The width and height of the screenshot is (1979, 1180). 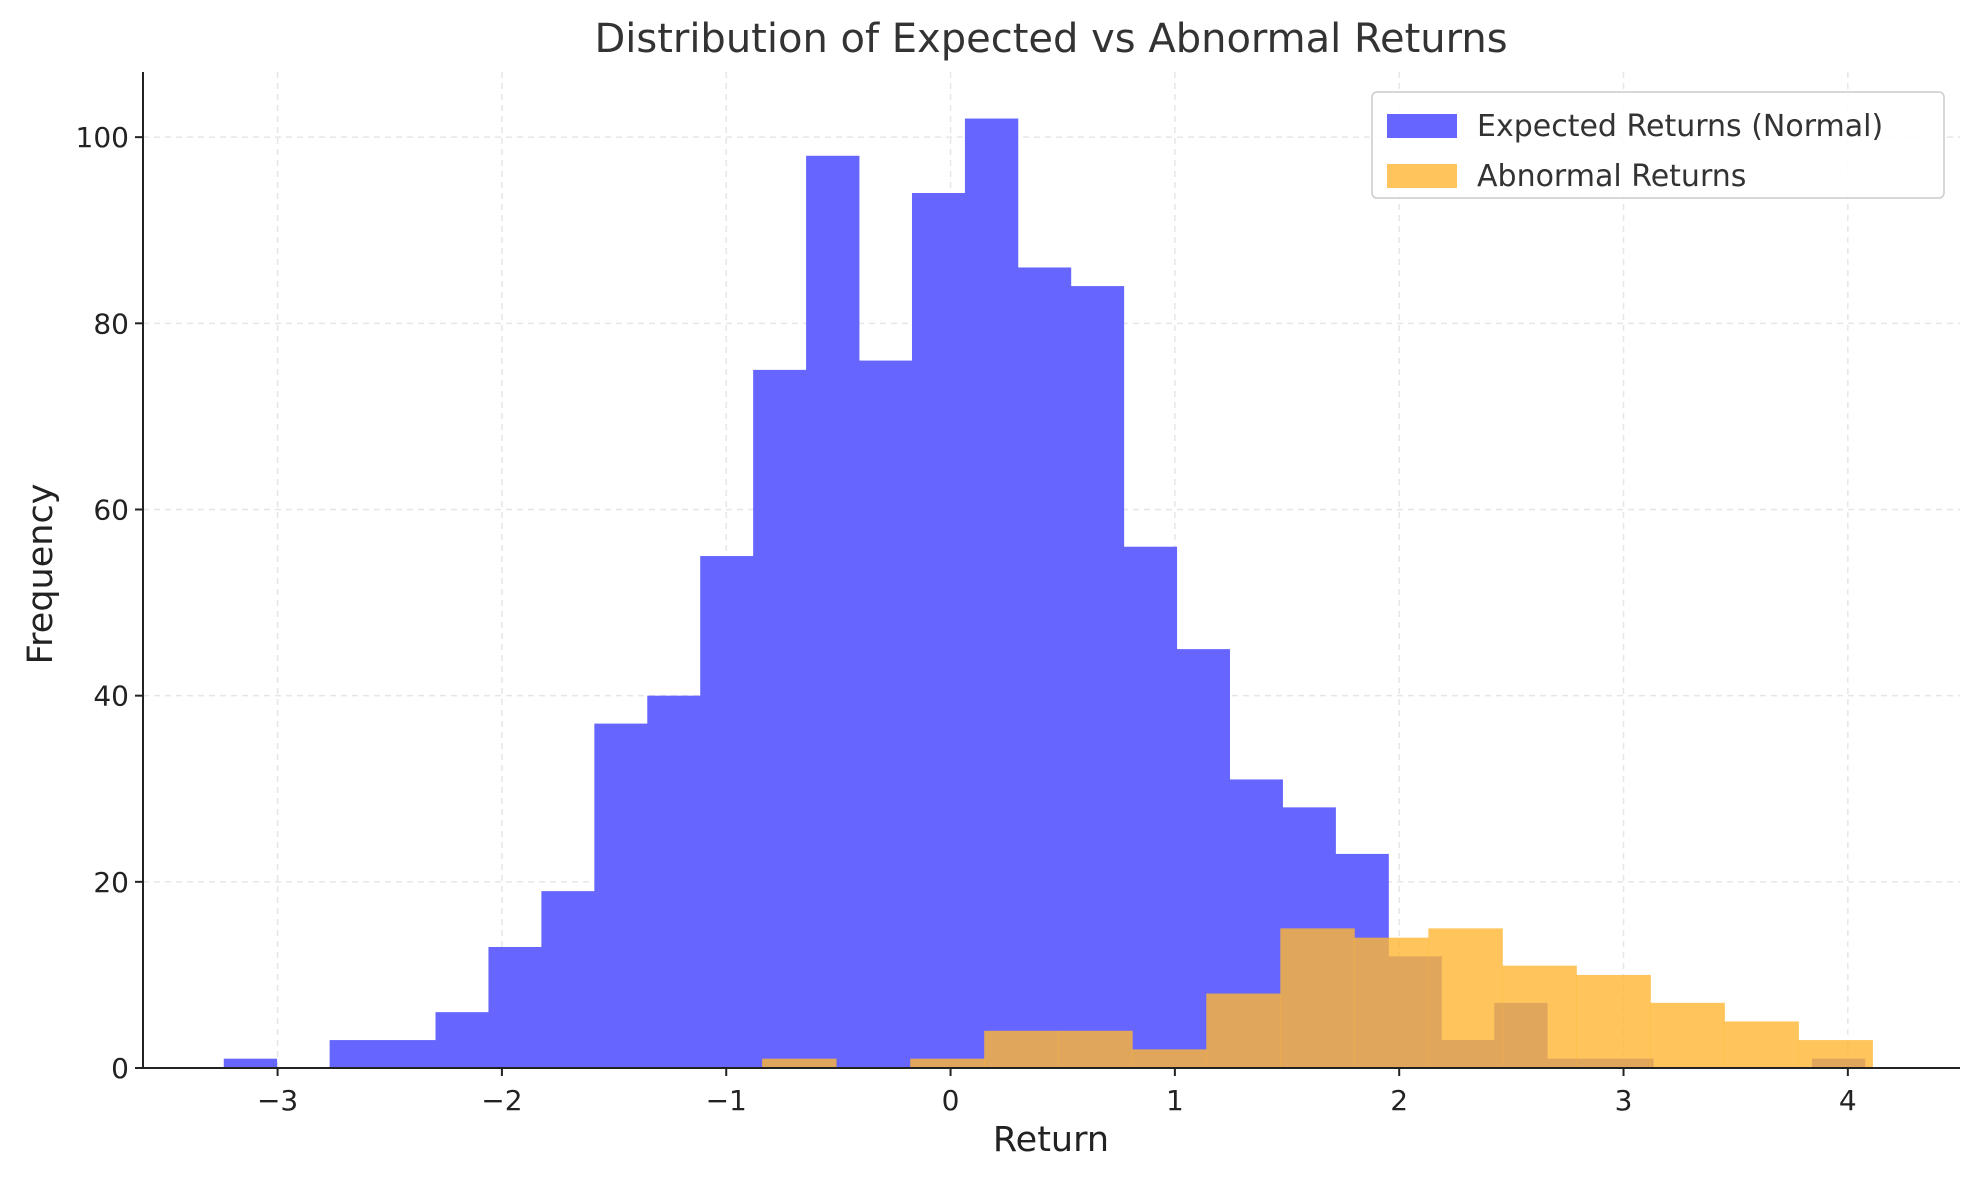 I want to click on legend-label: Abnormal Returns, so click(x=1611, y=176).